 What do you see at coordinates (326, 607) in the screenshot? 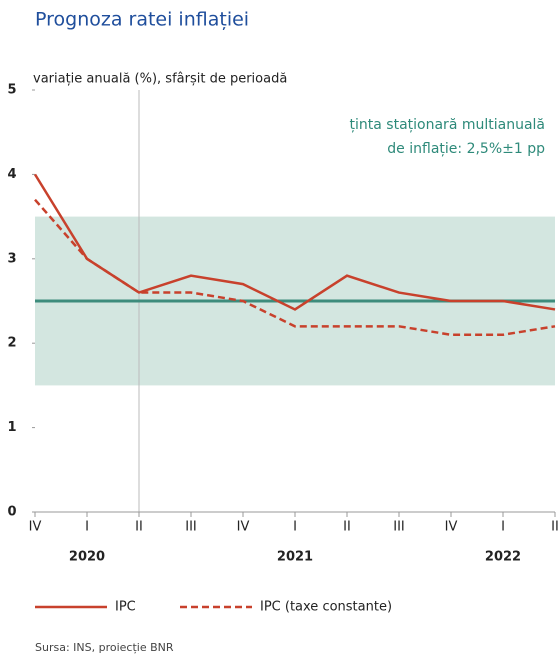
I see `legend-label: IPC (taxe constante)` at bounding box center [326, 607].